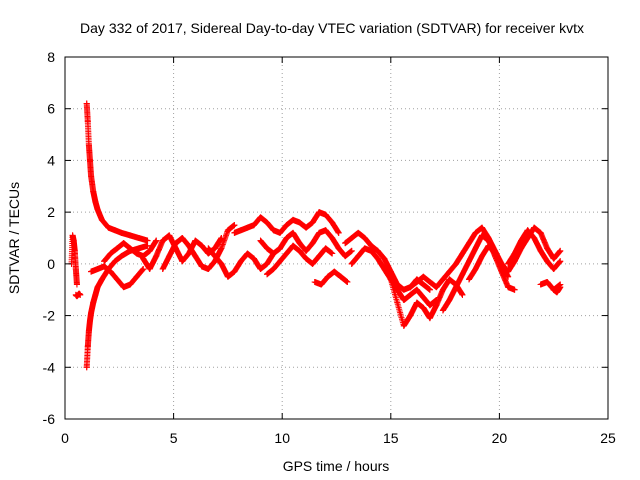  I want to click on y-tick-label: 6, so click(51, 109).